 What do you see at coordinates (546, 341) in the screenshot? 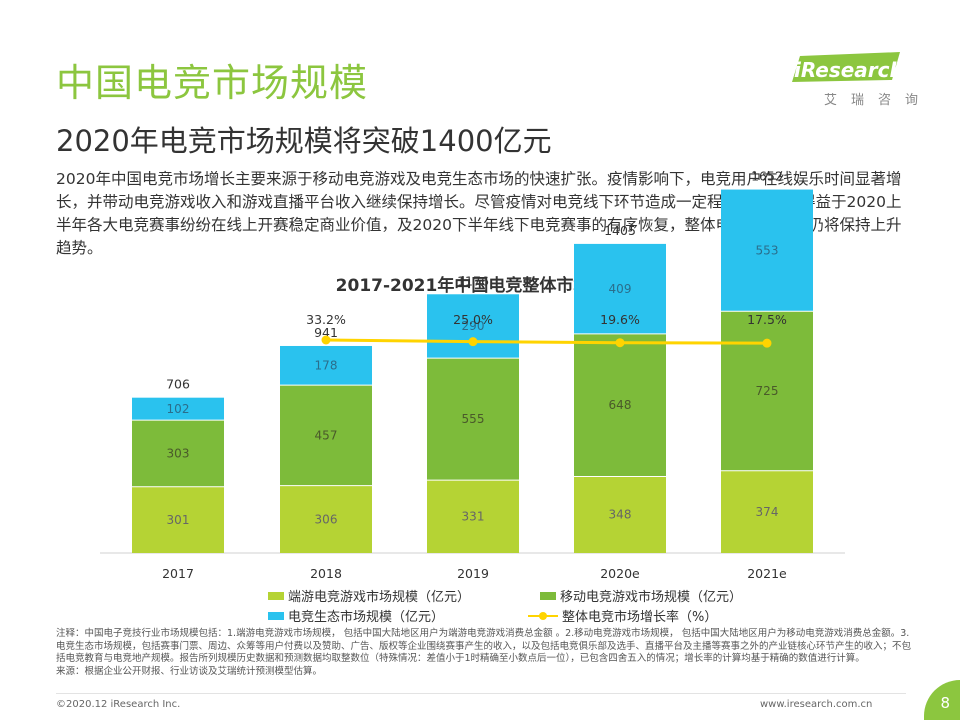
I see `growth-rate-line` at bounding box center [546, 341].